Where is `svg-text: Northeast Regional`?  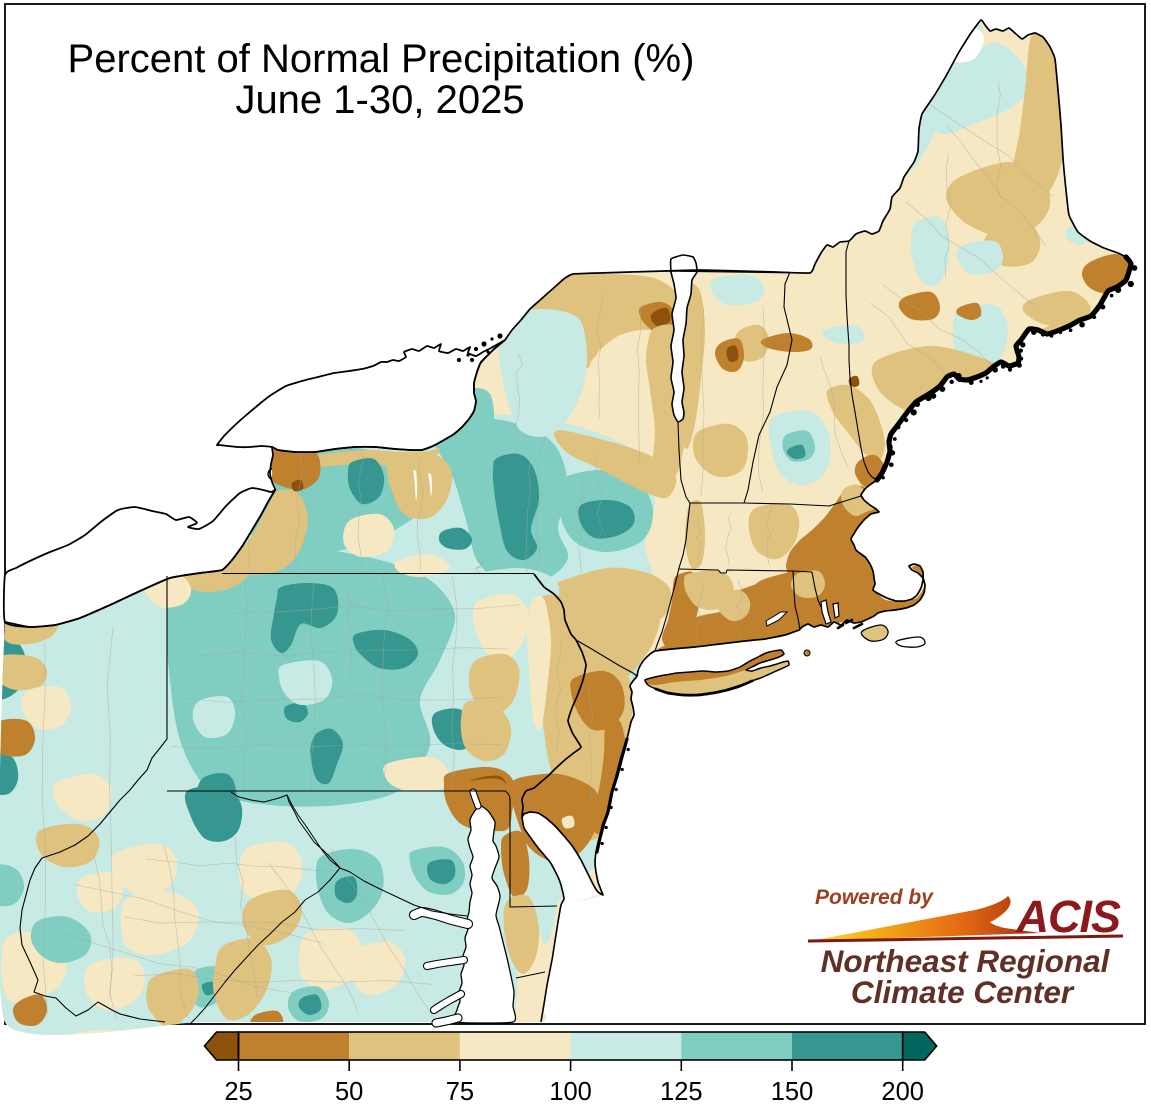 svg-text: Northeast Regional is located at coordinates (966, 961).